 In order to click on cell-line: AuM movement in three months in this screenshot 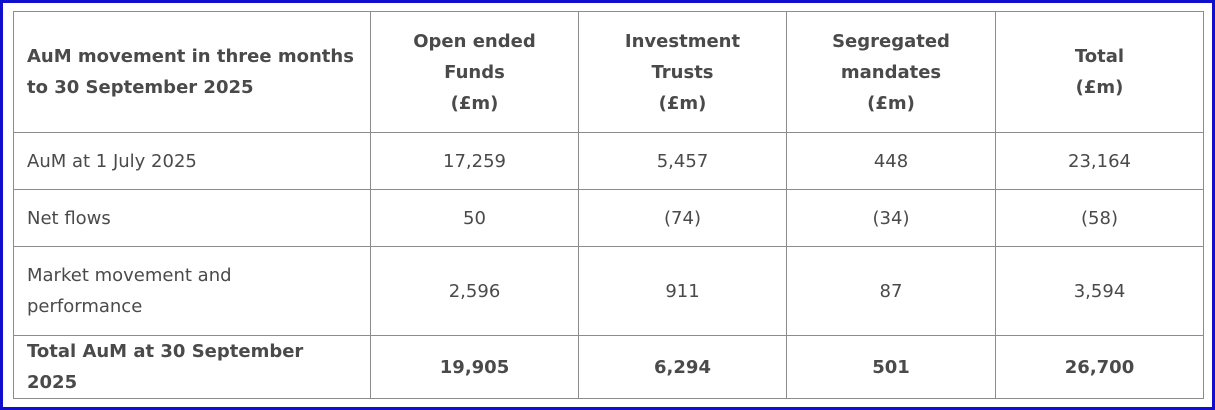, I will do `click(190, 56)`.